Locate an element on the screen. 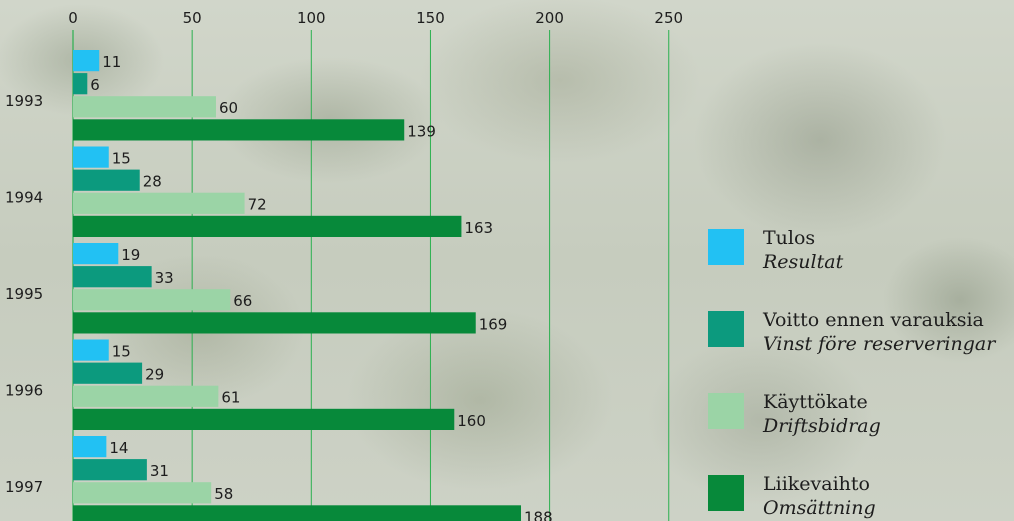 The image size is (1014, 521). value-label-1997-series-0: 14 is located at coordinates (118, 448).